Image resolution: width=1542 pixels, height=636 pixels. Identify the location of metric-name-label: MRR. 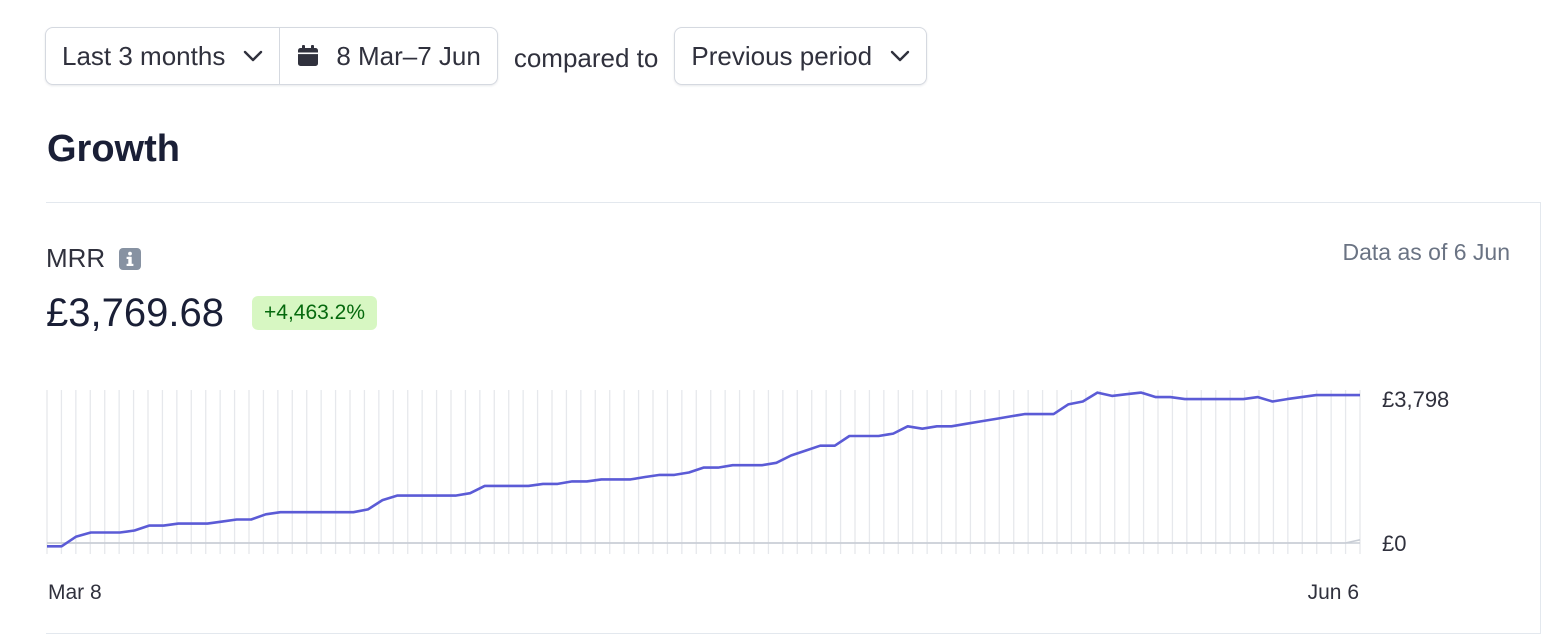
(76, 258).